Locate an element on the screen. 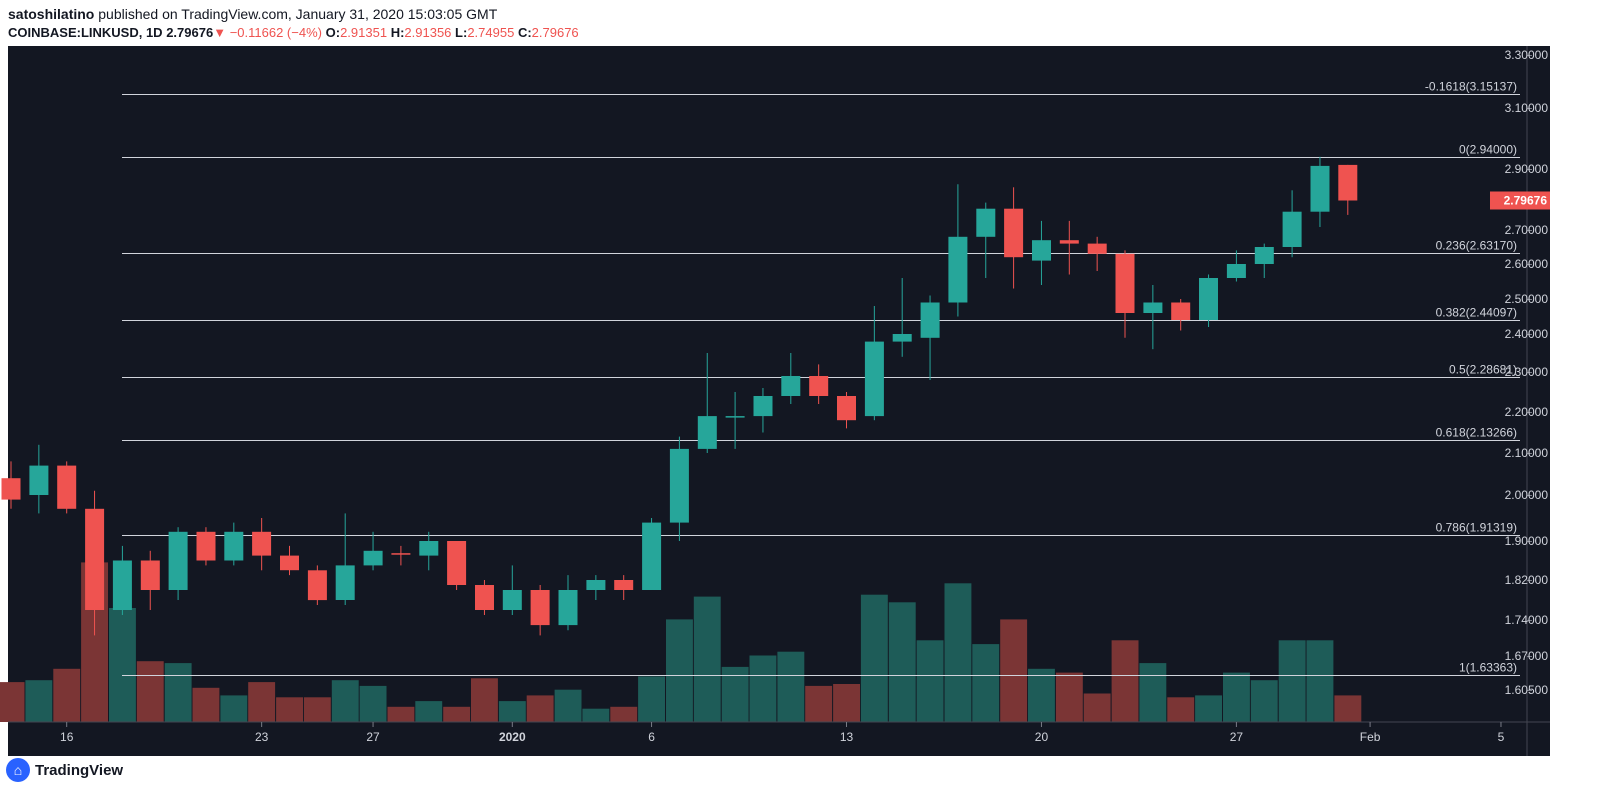  author-name: satoshilatino is located at coordinates (51, 14).